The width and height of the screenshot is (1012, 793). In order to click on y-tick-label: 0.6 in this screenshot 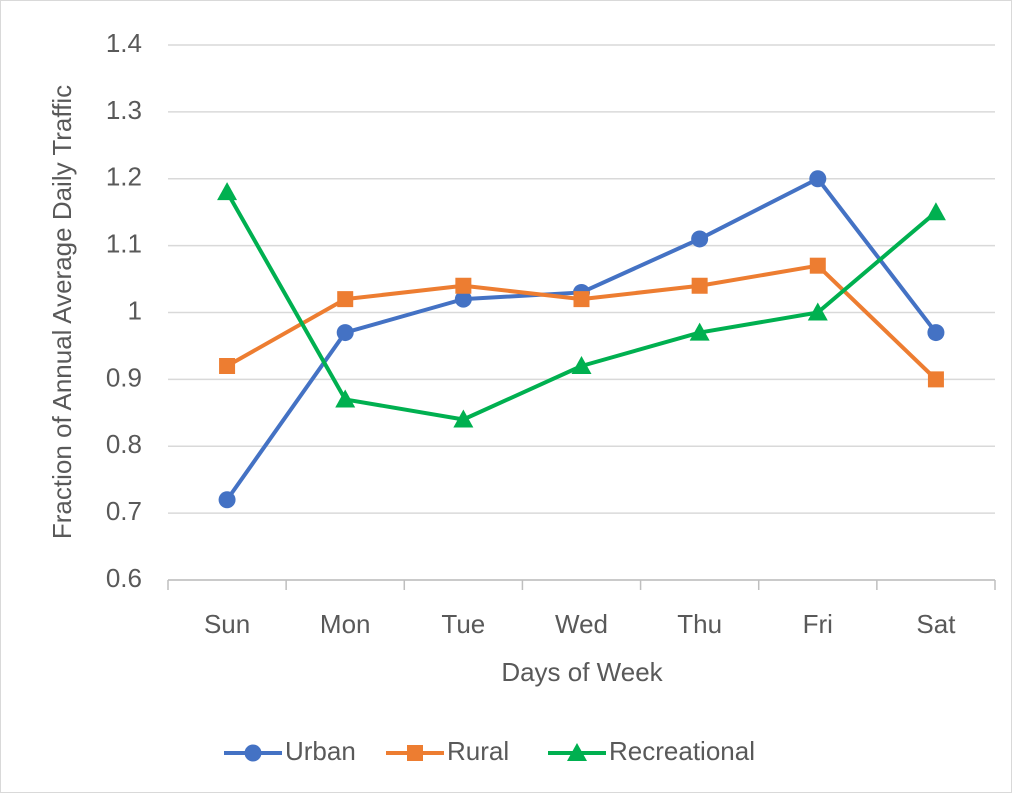, I will do `click(124, 578)`.